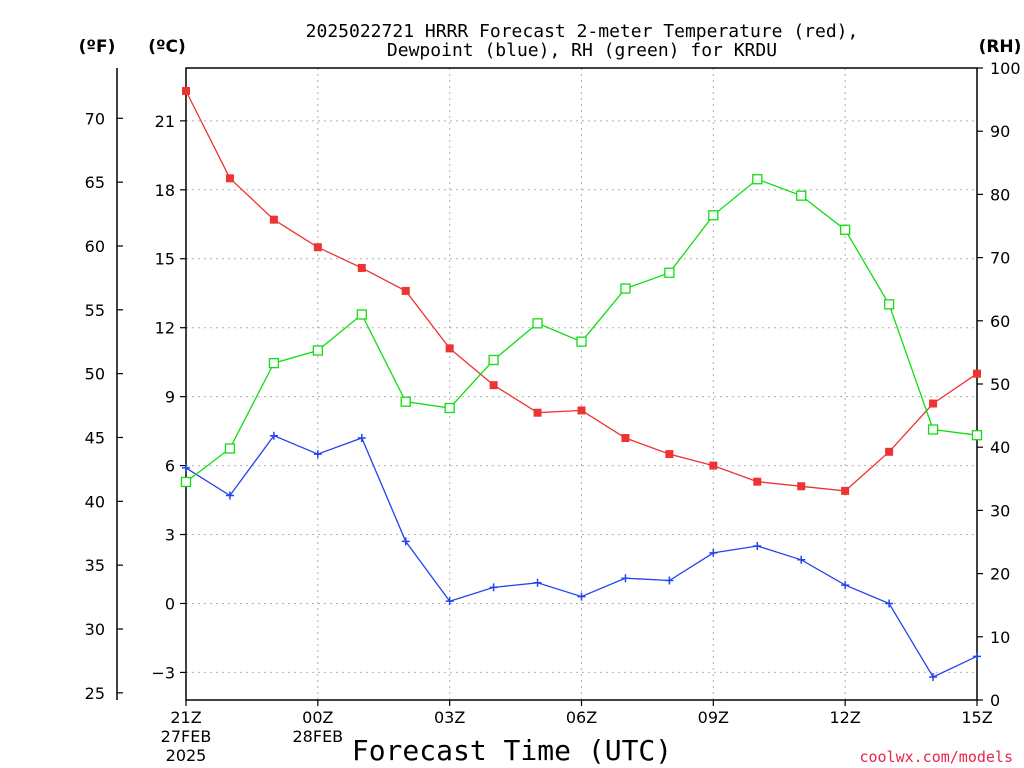 Image resolution: width=1024 pixels, height=768 pixels. Describe the element at coordinates (512, 750) in the screenshot. I see `x-axis-title: Forecast Time (UTC)` at that location.